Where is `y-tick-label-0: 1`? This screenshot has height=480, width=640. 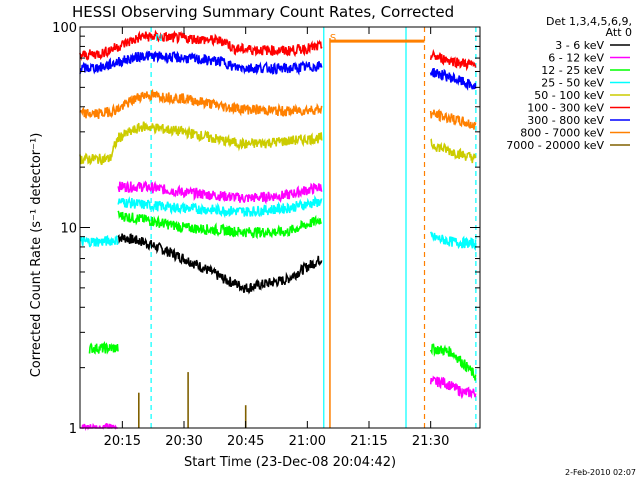 y-tick-label-0: 1 is located at coordinates (73, 429).